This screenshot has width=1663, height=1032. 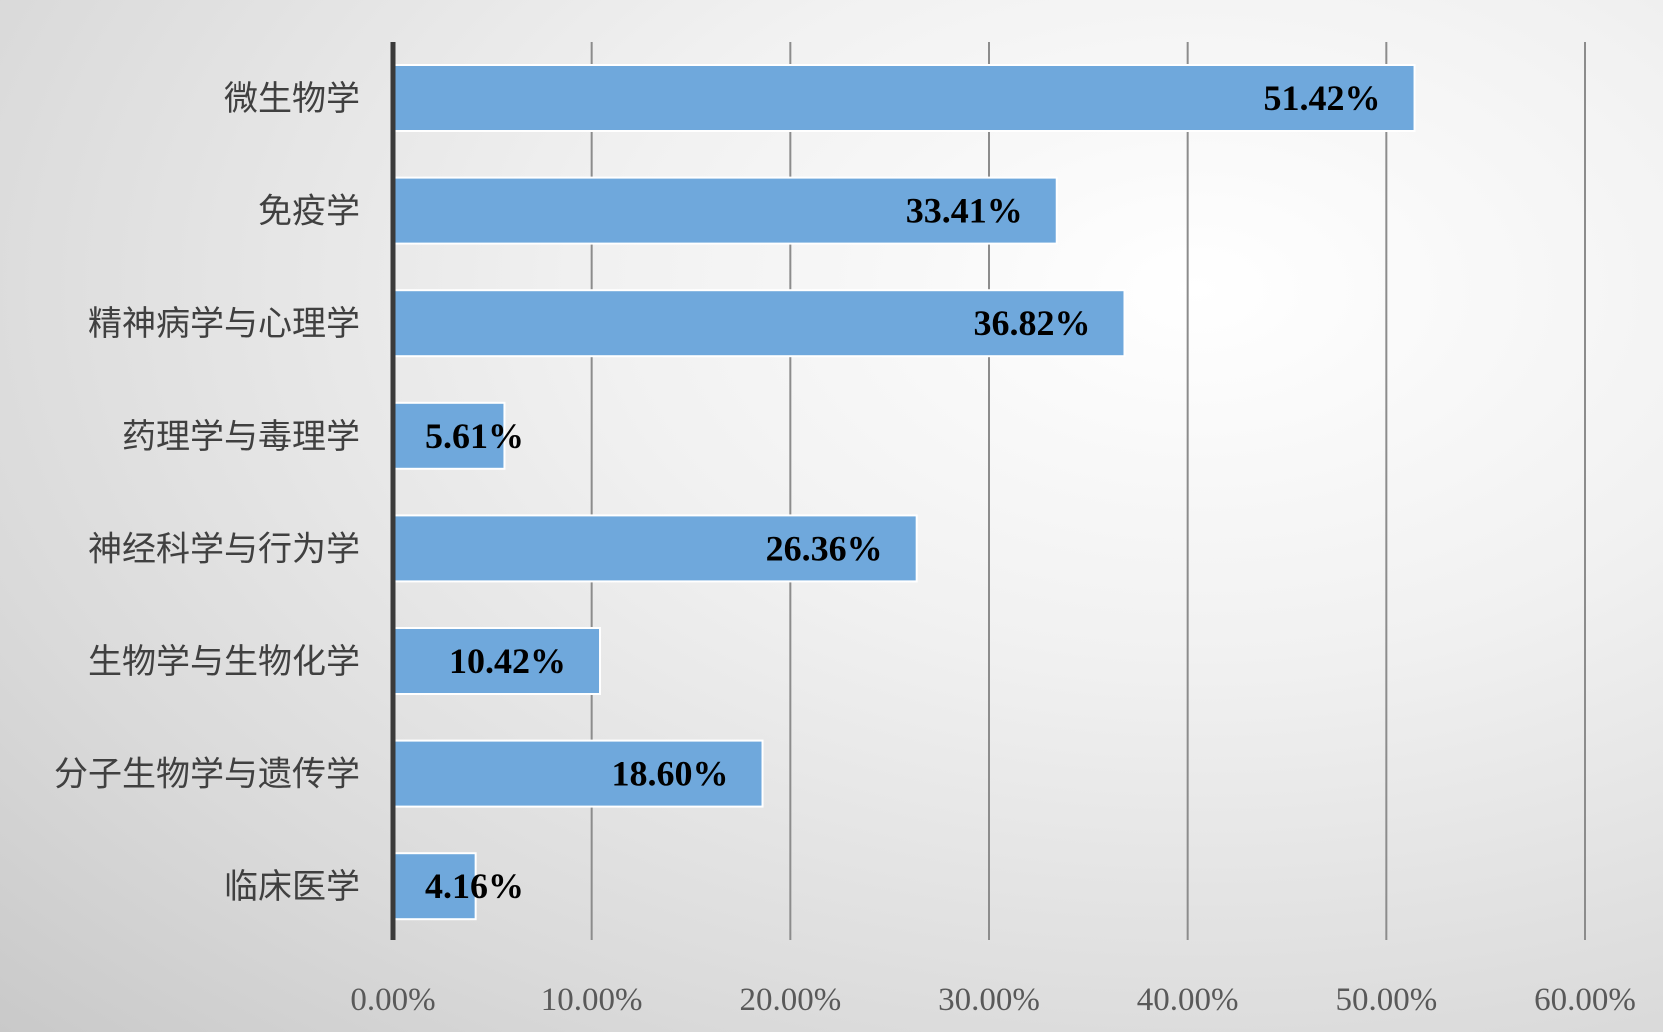 I want to click on data-label: 18.60%, so click(x=670, y=774).